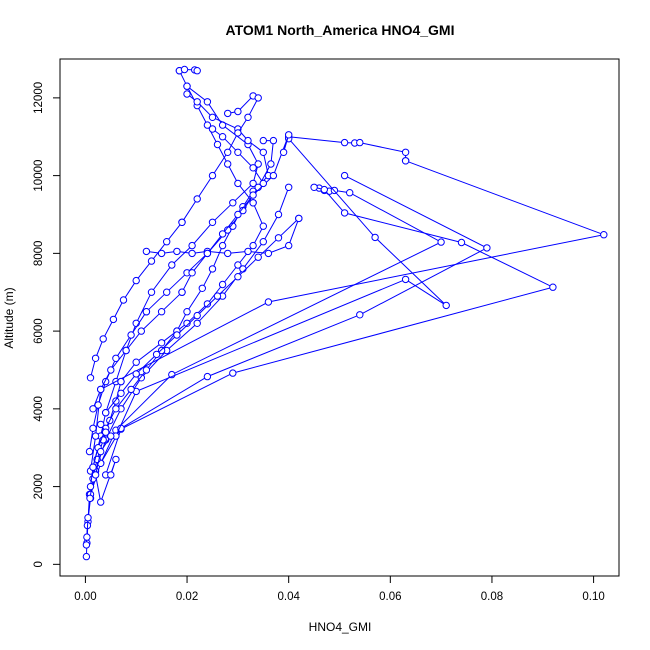 Image resolution: width=650 pixels, height=650 pixels. What do you see at coordinates (593, 597) in the screenshot?
I see `x-tick-label: 0.10` at bounding box center [593, 597].